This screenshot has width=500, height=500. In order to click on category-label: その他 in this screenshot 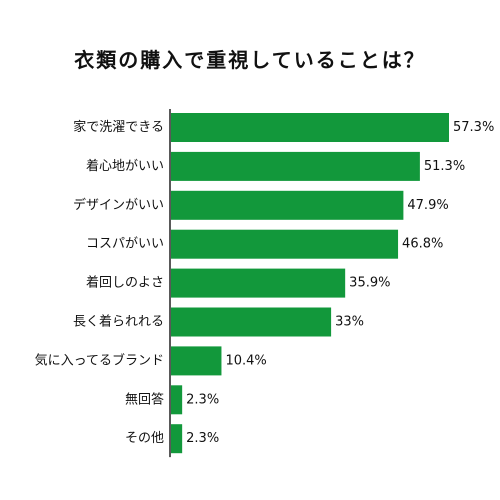, I will do `click(144, 438)`.